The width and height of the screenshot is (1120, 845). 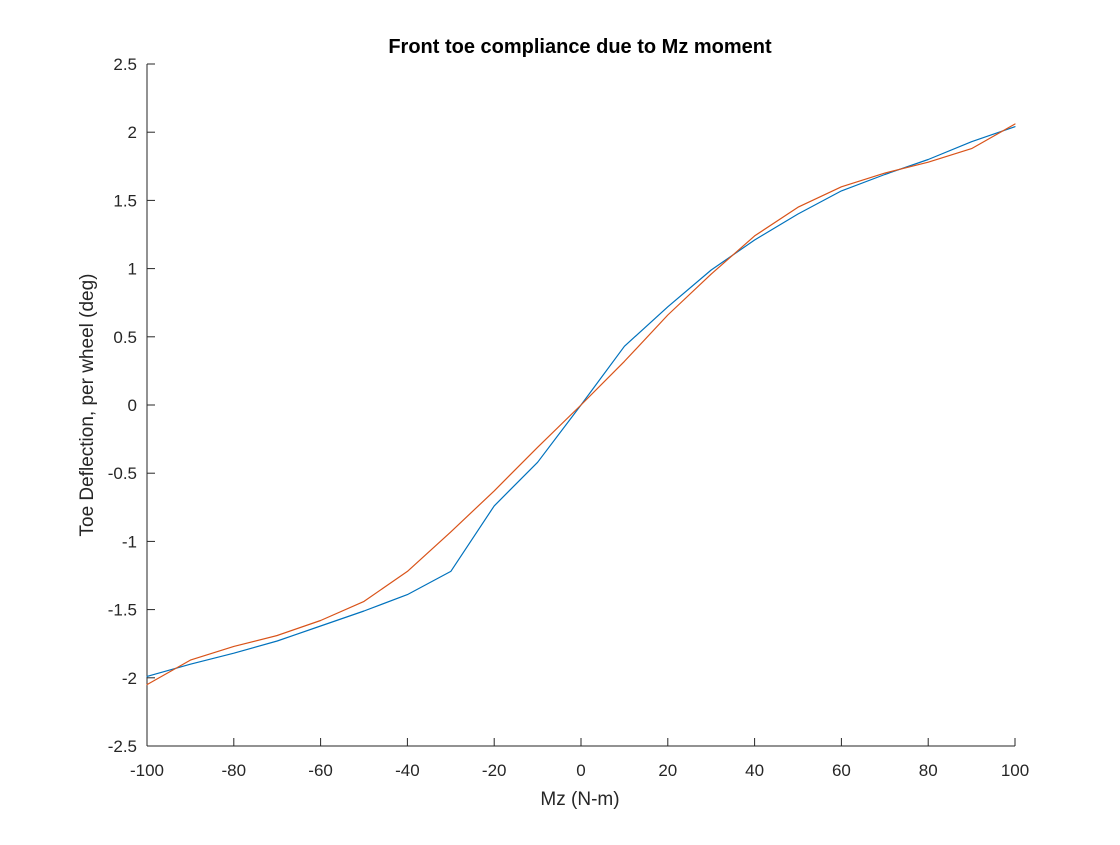 What do you see at coordinates (125, 200) in the screenshot?
I see `y-tick-label: 1.5` at bounding box center [125, 200].